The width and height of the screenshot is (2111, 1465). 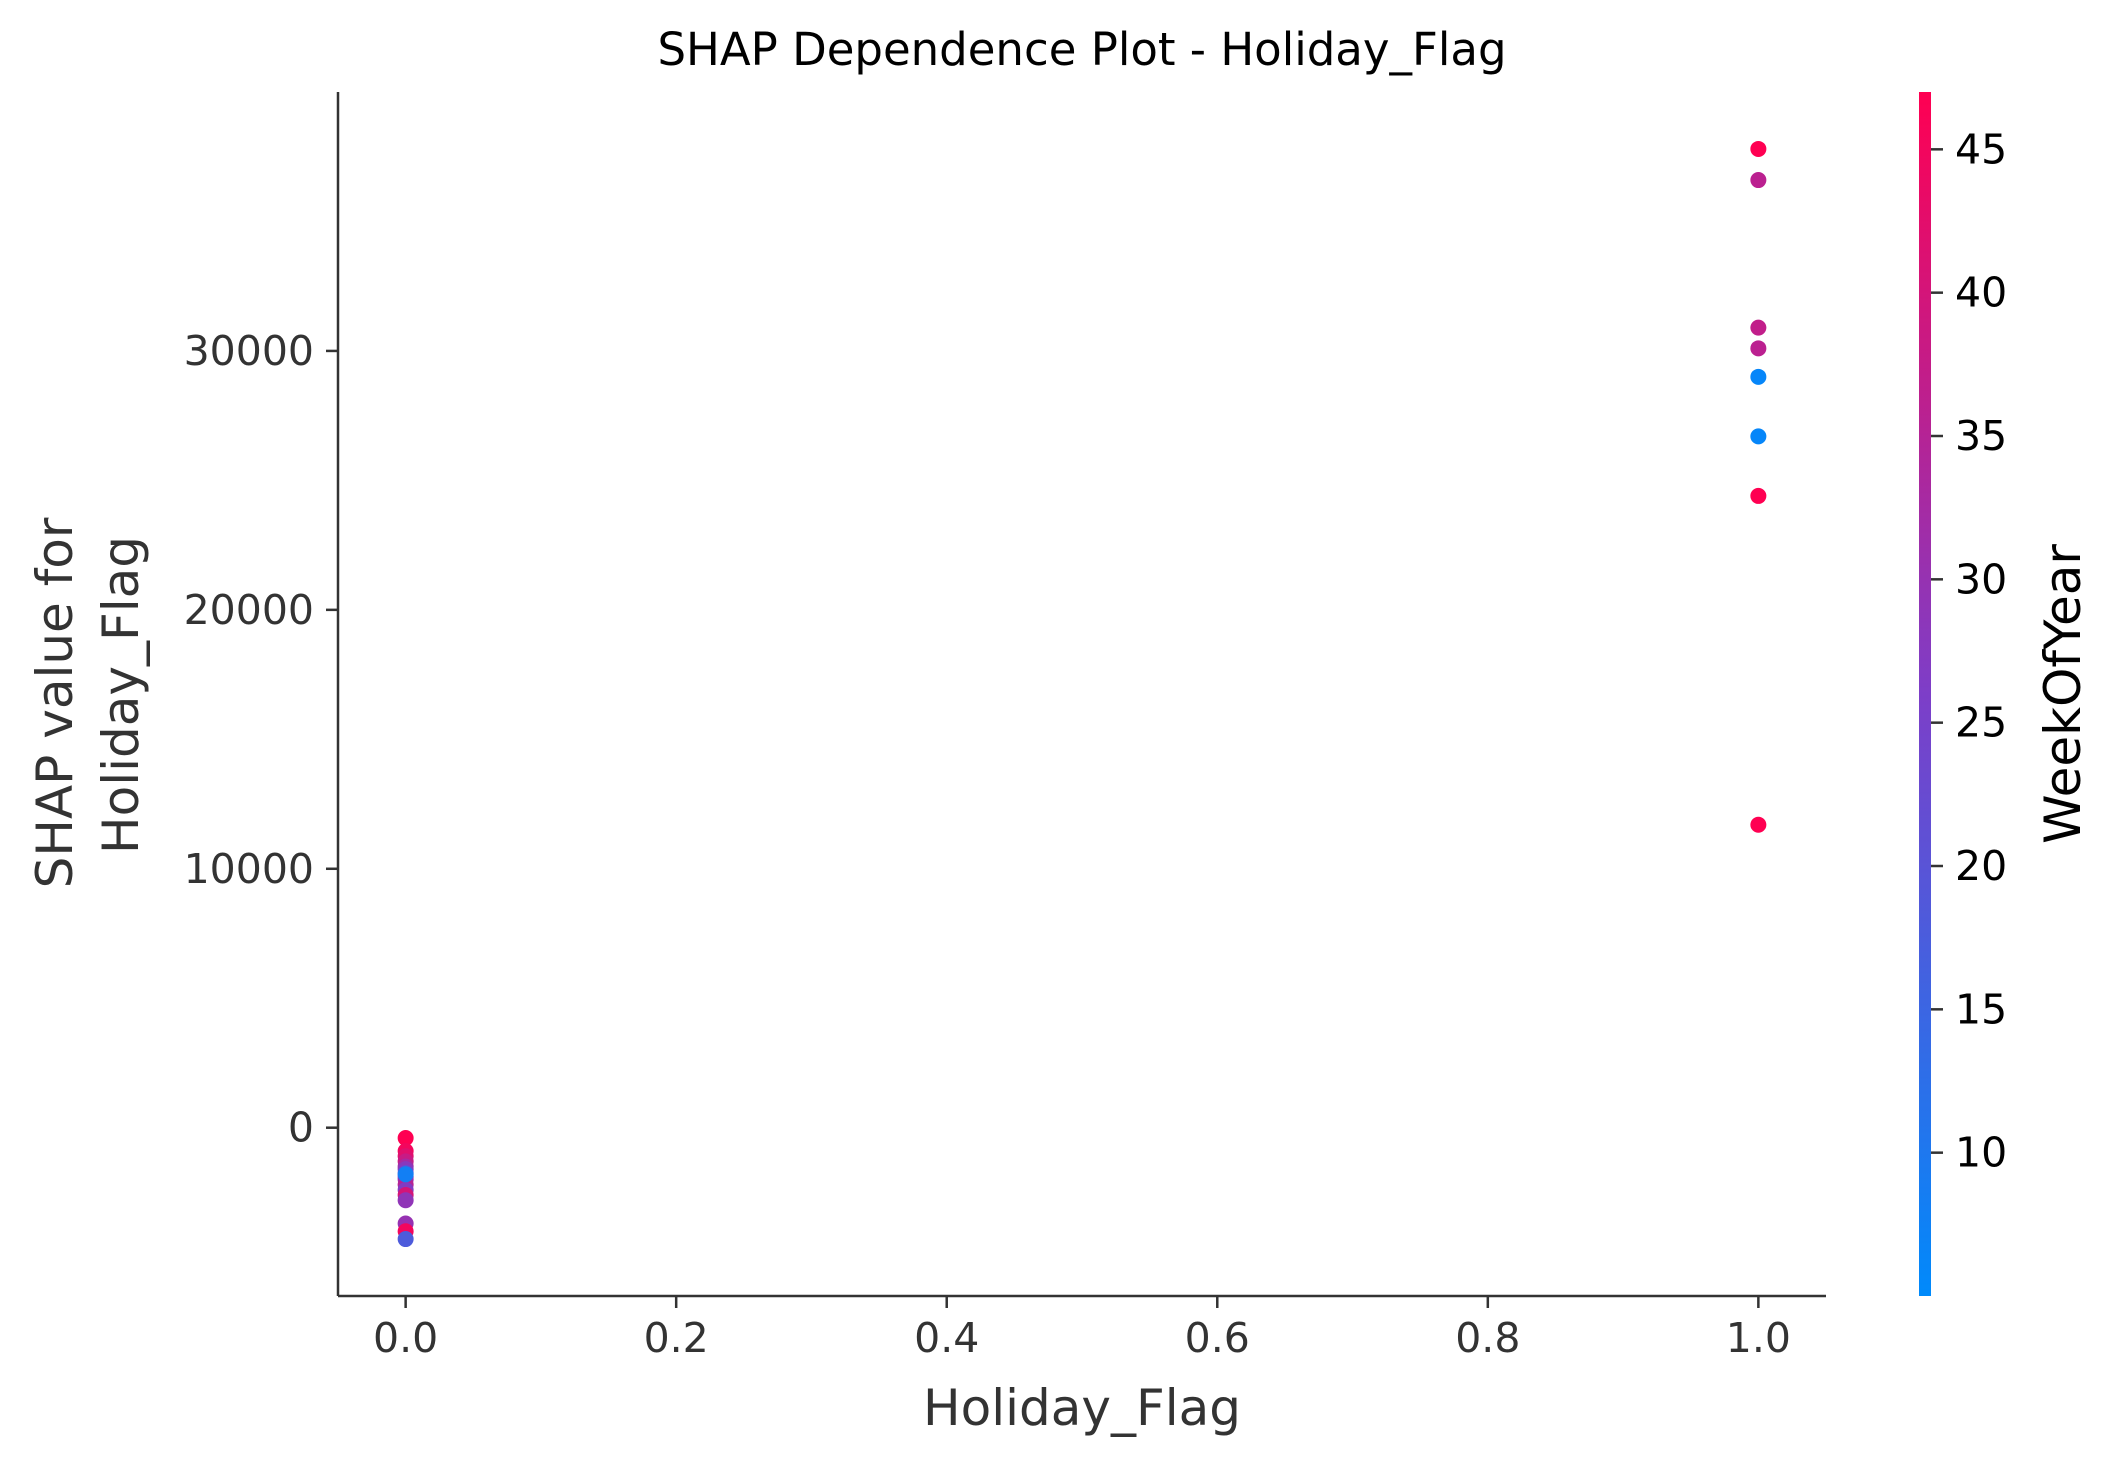 What do you see at coordinates (1981, 436) in the screenshot?
I see `colorbar-tick-label: 35` at bounding box center [1981, 436].